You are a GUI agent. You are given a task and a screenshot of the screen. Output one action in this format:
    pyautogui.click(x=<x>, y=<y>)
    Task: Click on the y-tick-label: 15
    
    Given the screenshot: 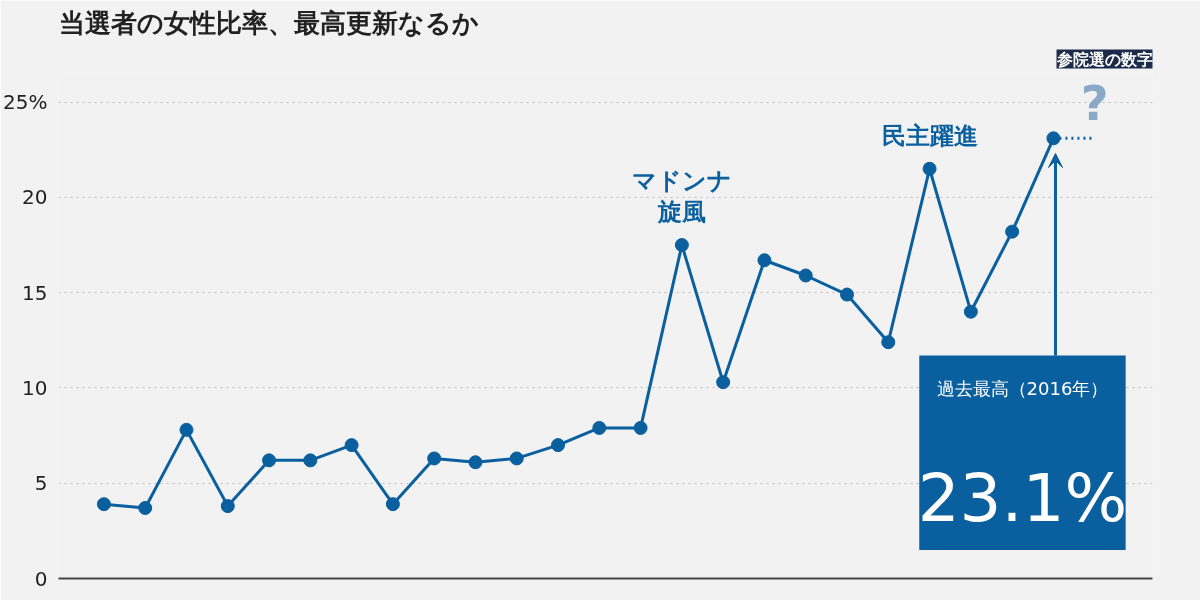 What is the action you would take?
    pyautogui.click(x=35, y=292)
    